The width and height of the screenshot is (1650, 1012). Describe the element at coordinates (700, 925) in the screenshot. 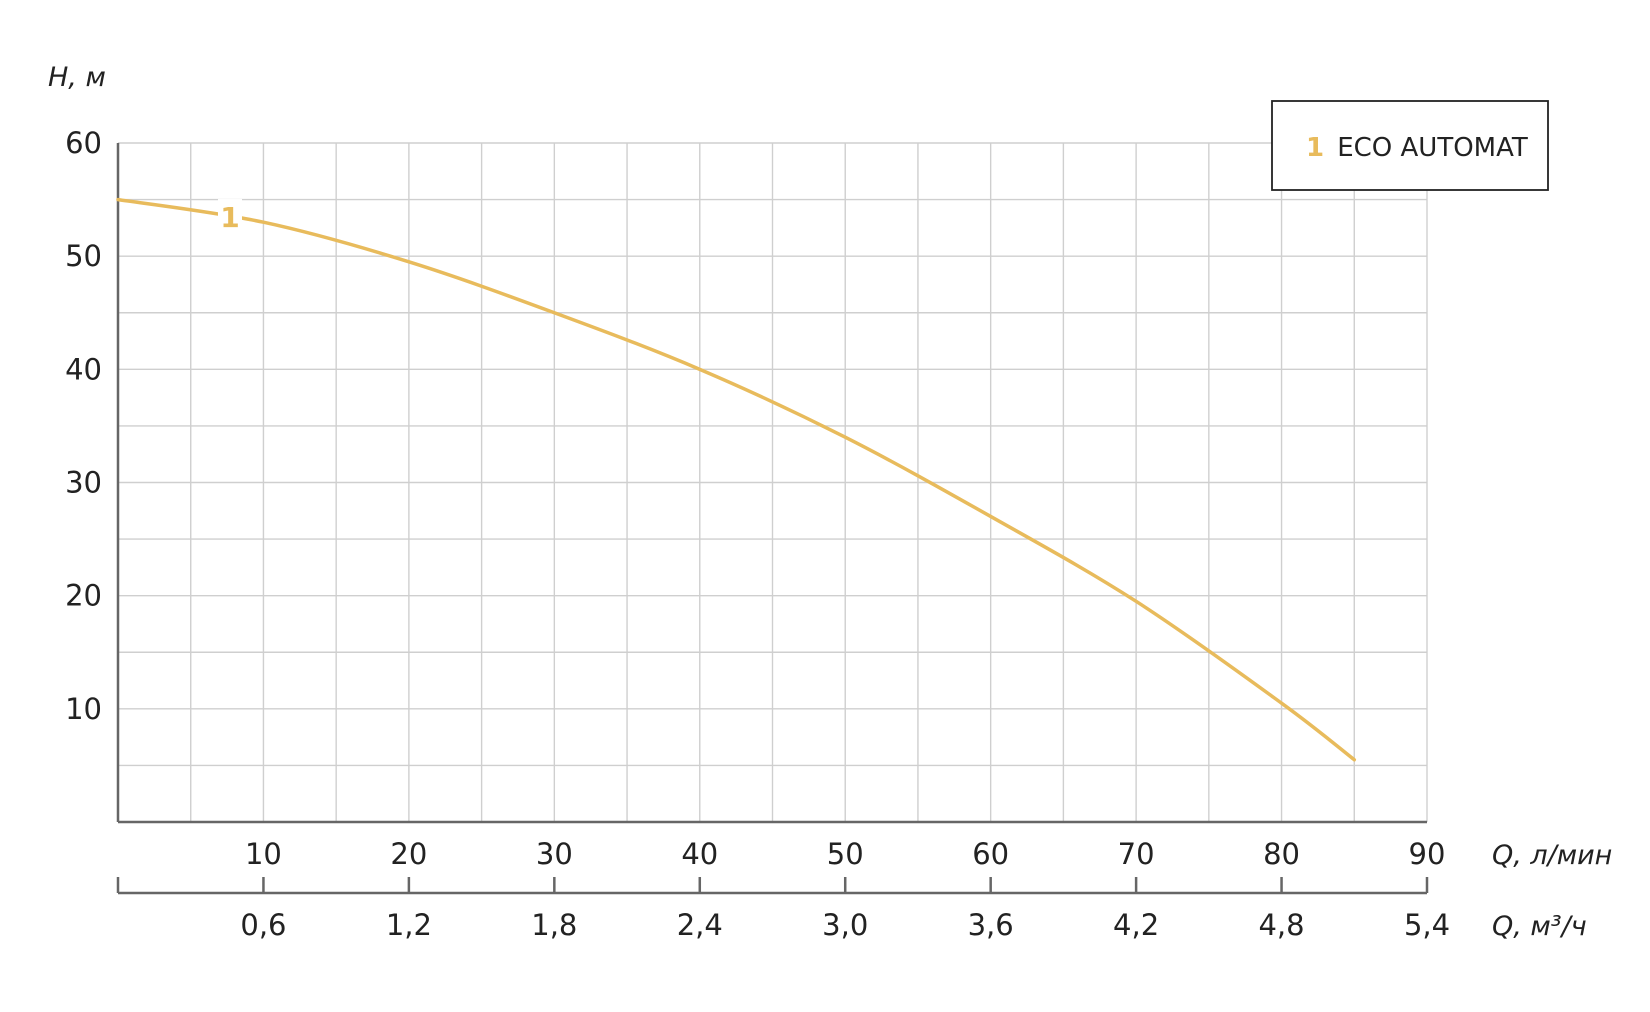

I see `x2-tick-label: 2,4` at that location.